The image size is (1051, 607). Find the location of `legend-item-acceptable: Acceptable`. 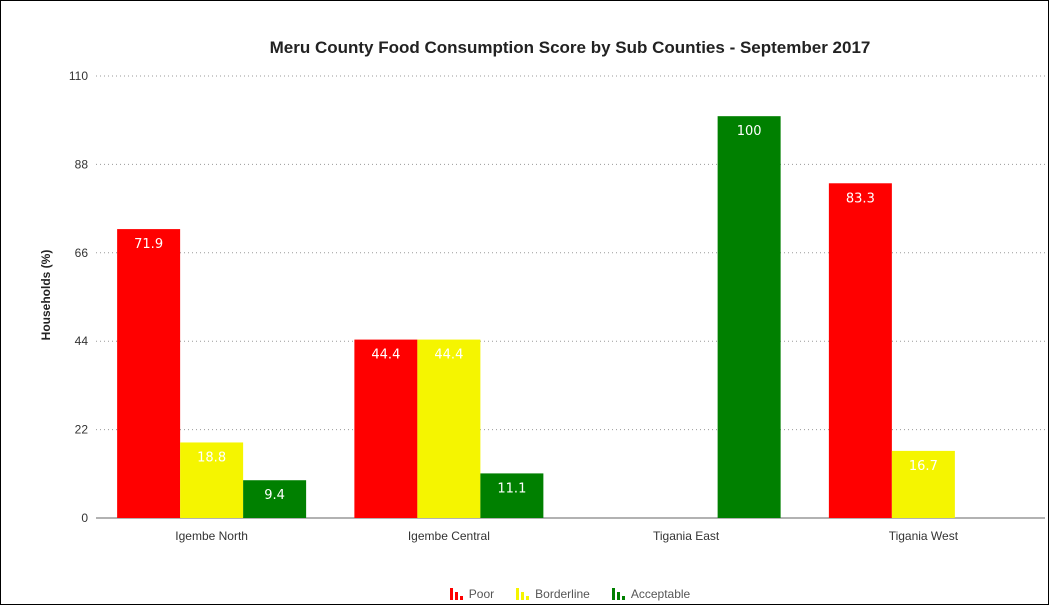

legend-item-acceptable: Acceptable is located at coordinates (651, 594).